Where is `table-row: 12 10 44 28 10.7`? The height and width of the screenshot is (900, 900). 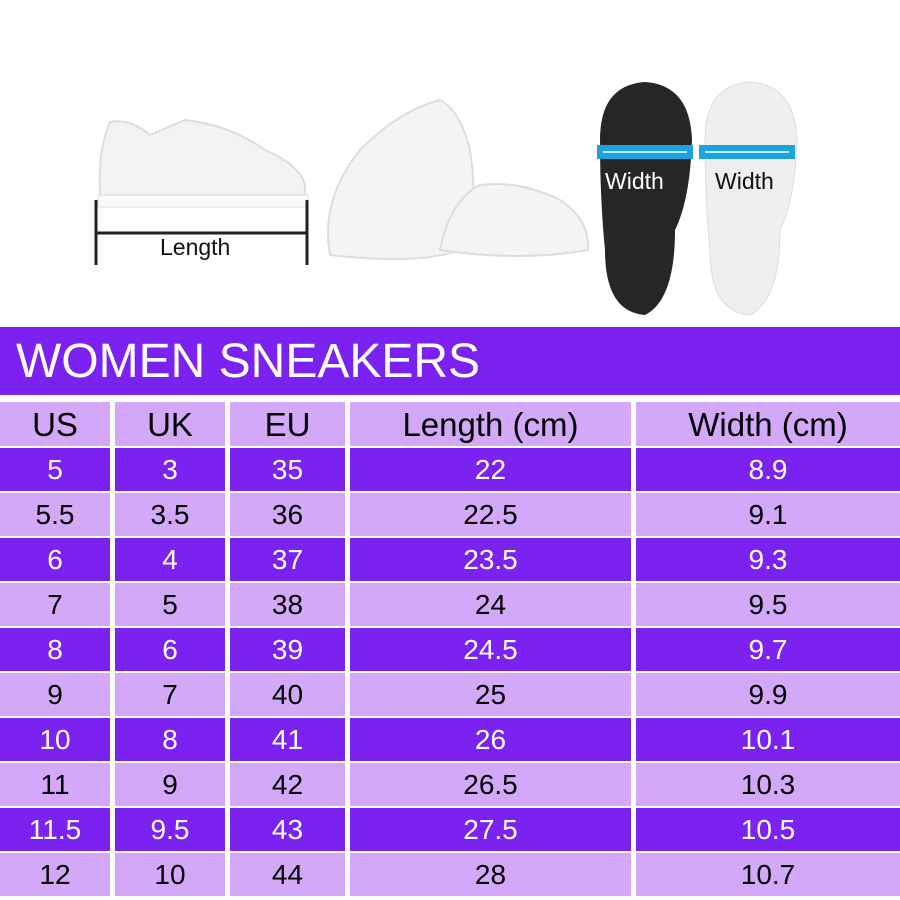 table-row: 12 10 44 28 10.7 is located at coordinates (450, 874).